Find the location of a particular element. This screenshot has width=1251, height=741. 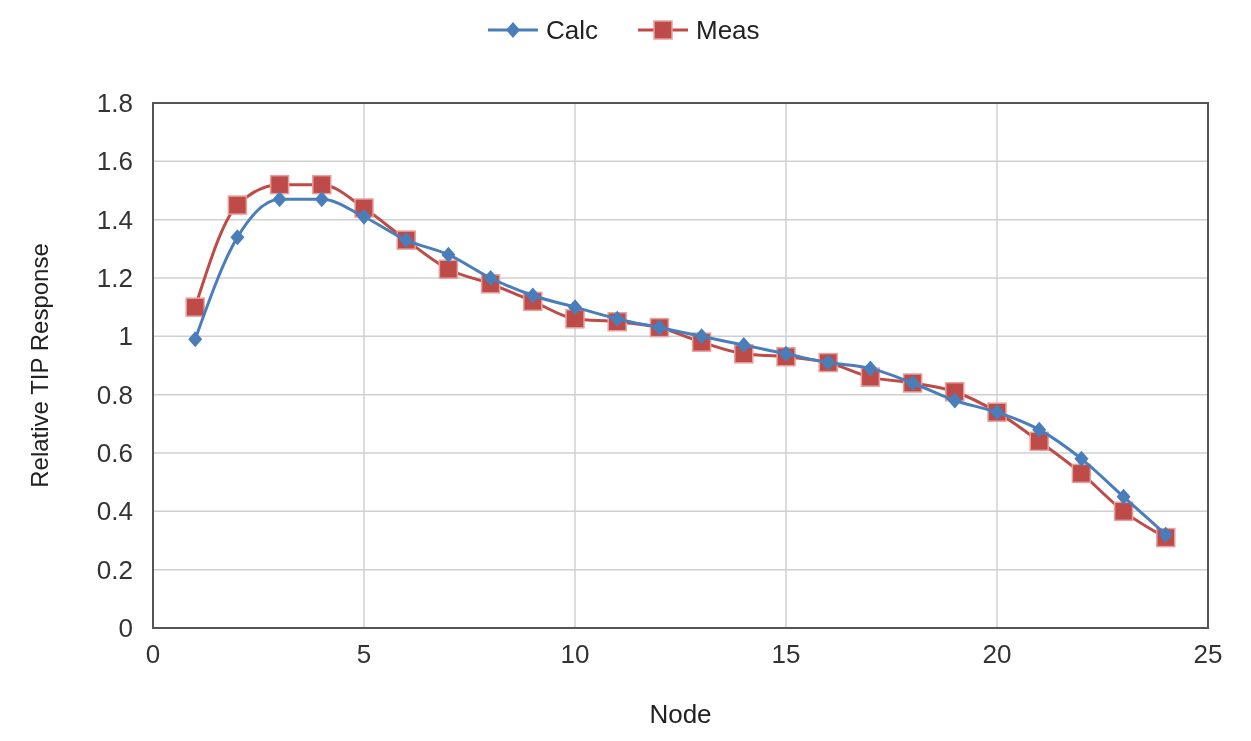

y-tick-label: 0 is located at coordinates (125, 628).